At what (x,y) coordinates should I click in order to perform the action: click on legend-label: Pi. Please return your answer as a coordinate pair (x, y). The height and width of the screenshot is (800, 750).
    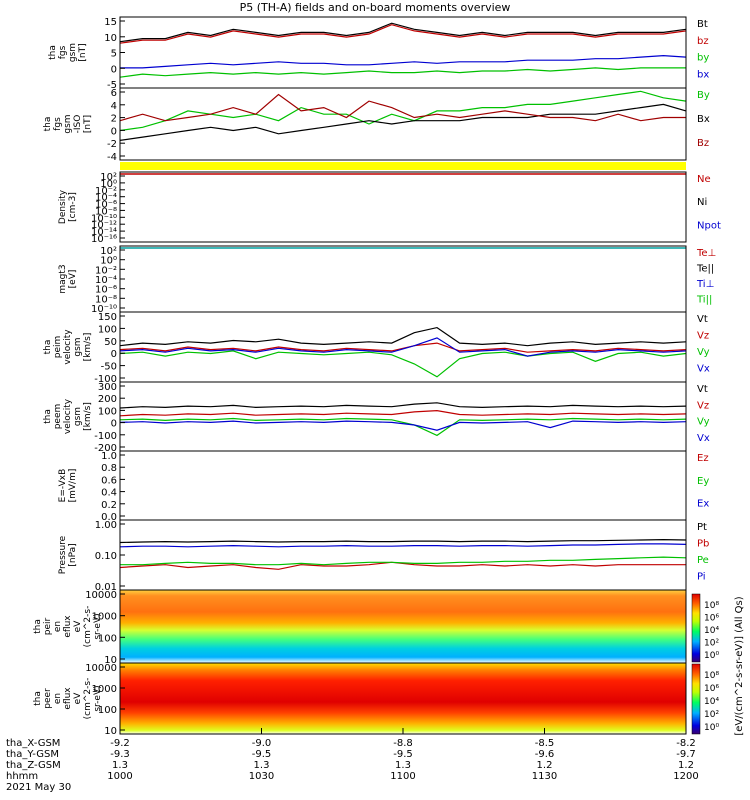
    Looking at the image, I should click on (701, 577).